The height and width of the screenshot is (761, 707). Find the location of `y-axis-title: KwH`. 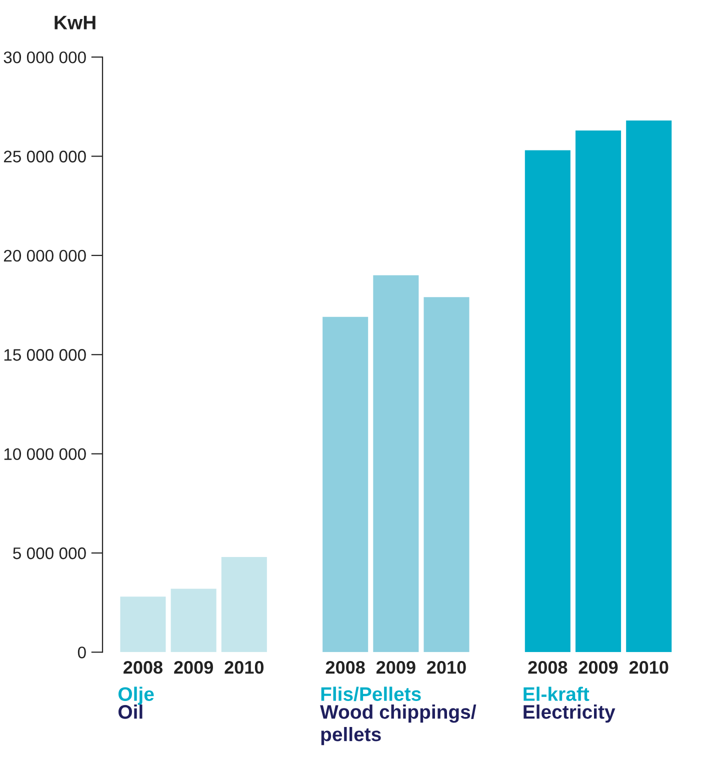

y-axis-title: KwH is located at coordinates (75, 23).